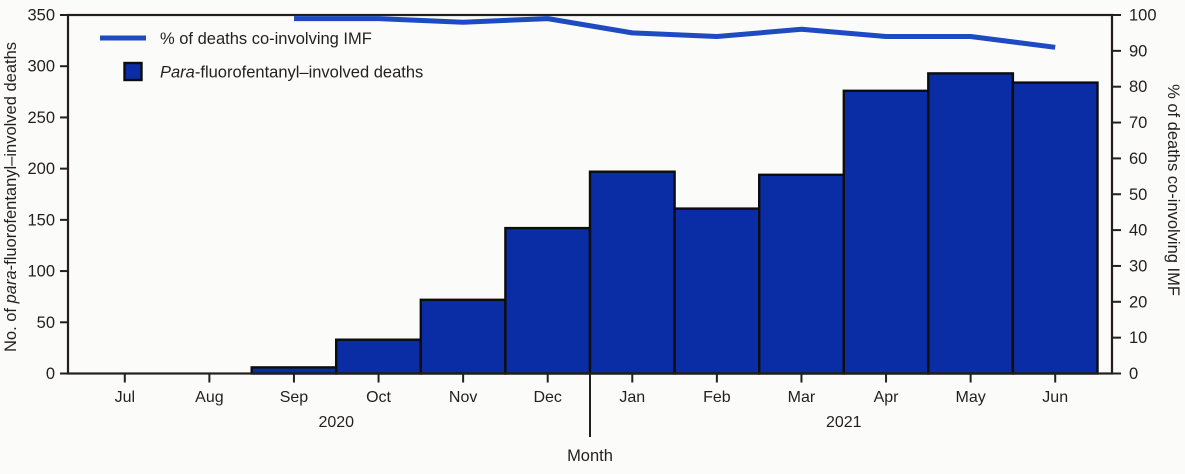  I want to click on bar-jun, so click(1055, 228).